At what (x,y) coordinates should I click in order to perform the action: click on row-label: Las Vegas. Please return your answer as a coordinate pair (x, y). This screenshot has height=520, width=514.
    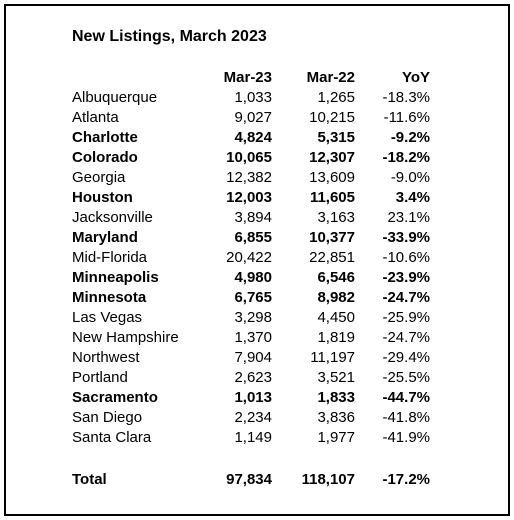
    Looking at the image, I should click on (107, 317).